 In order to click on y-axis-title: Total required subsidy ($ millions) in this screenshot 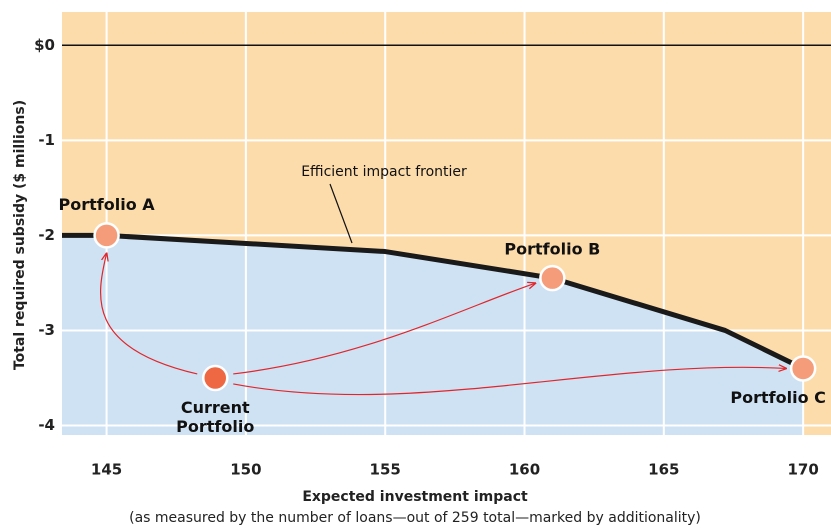, I will do `click(20, 235)`.